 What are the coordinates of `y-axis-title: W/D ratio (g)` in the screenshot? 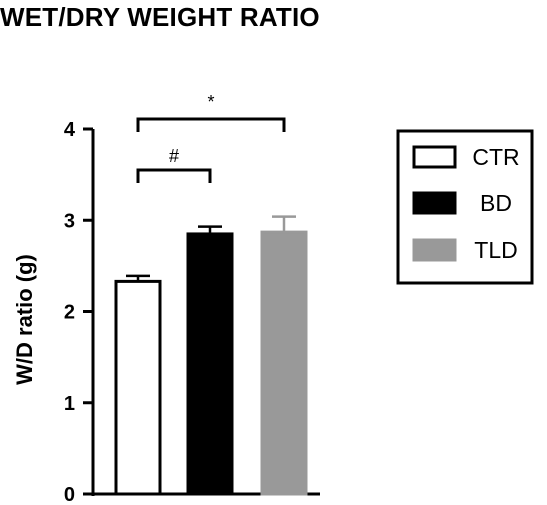 It's located at (24, 319).